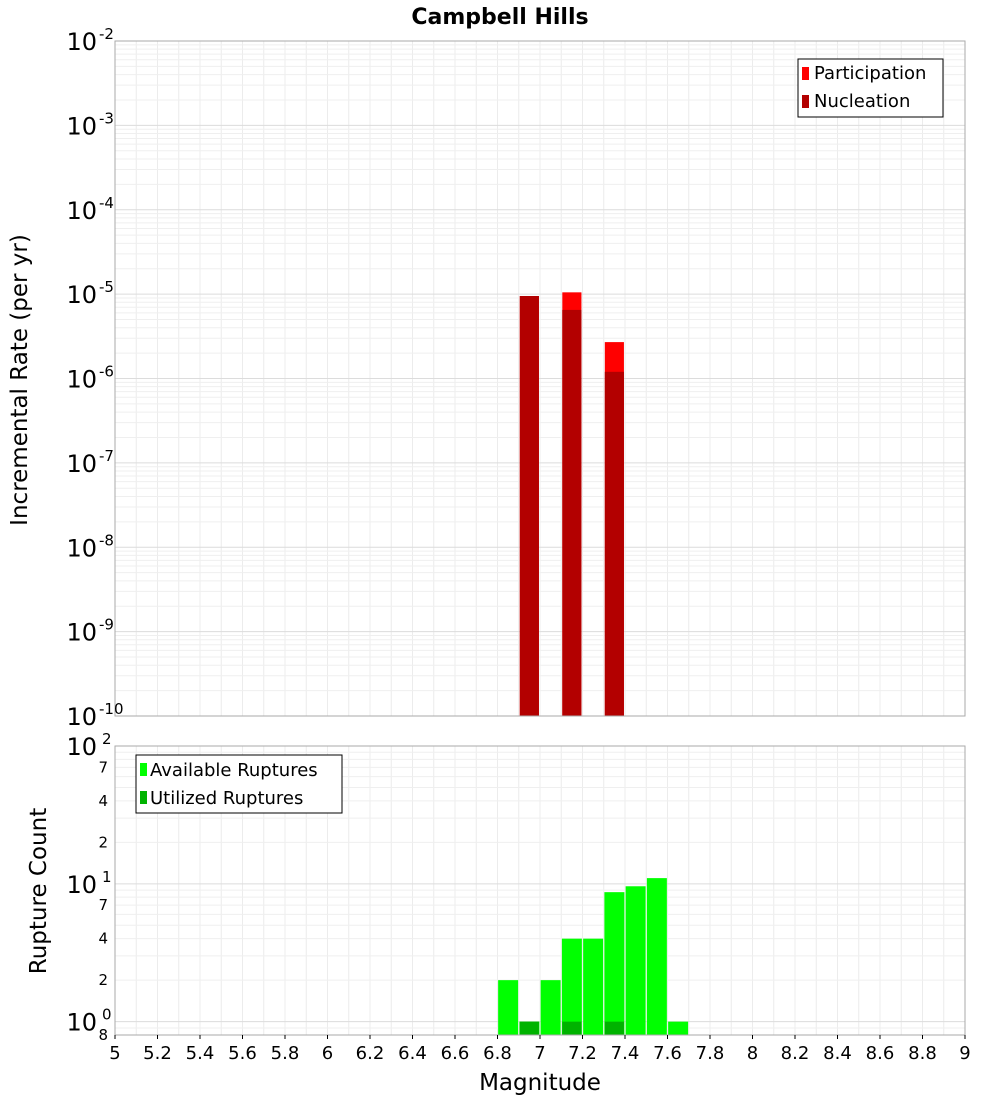 The width and height of the screenshot is (1000, 1100). I want to click on bottom-y-tick-exponent: 1, so click(107, 877).